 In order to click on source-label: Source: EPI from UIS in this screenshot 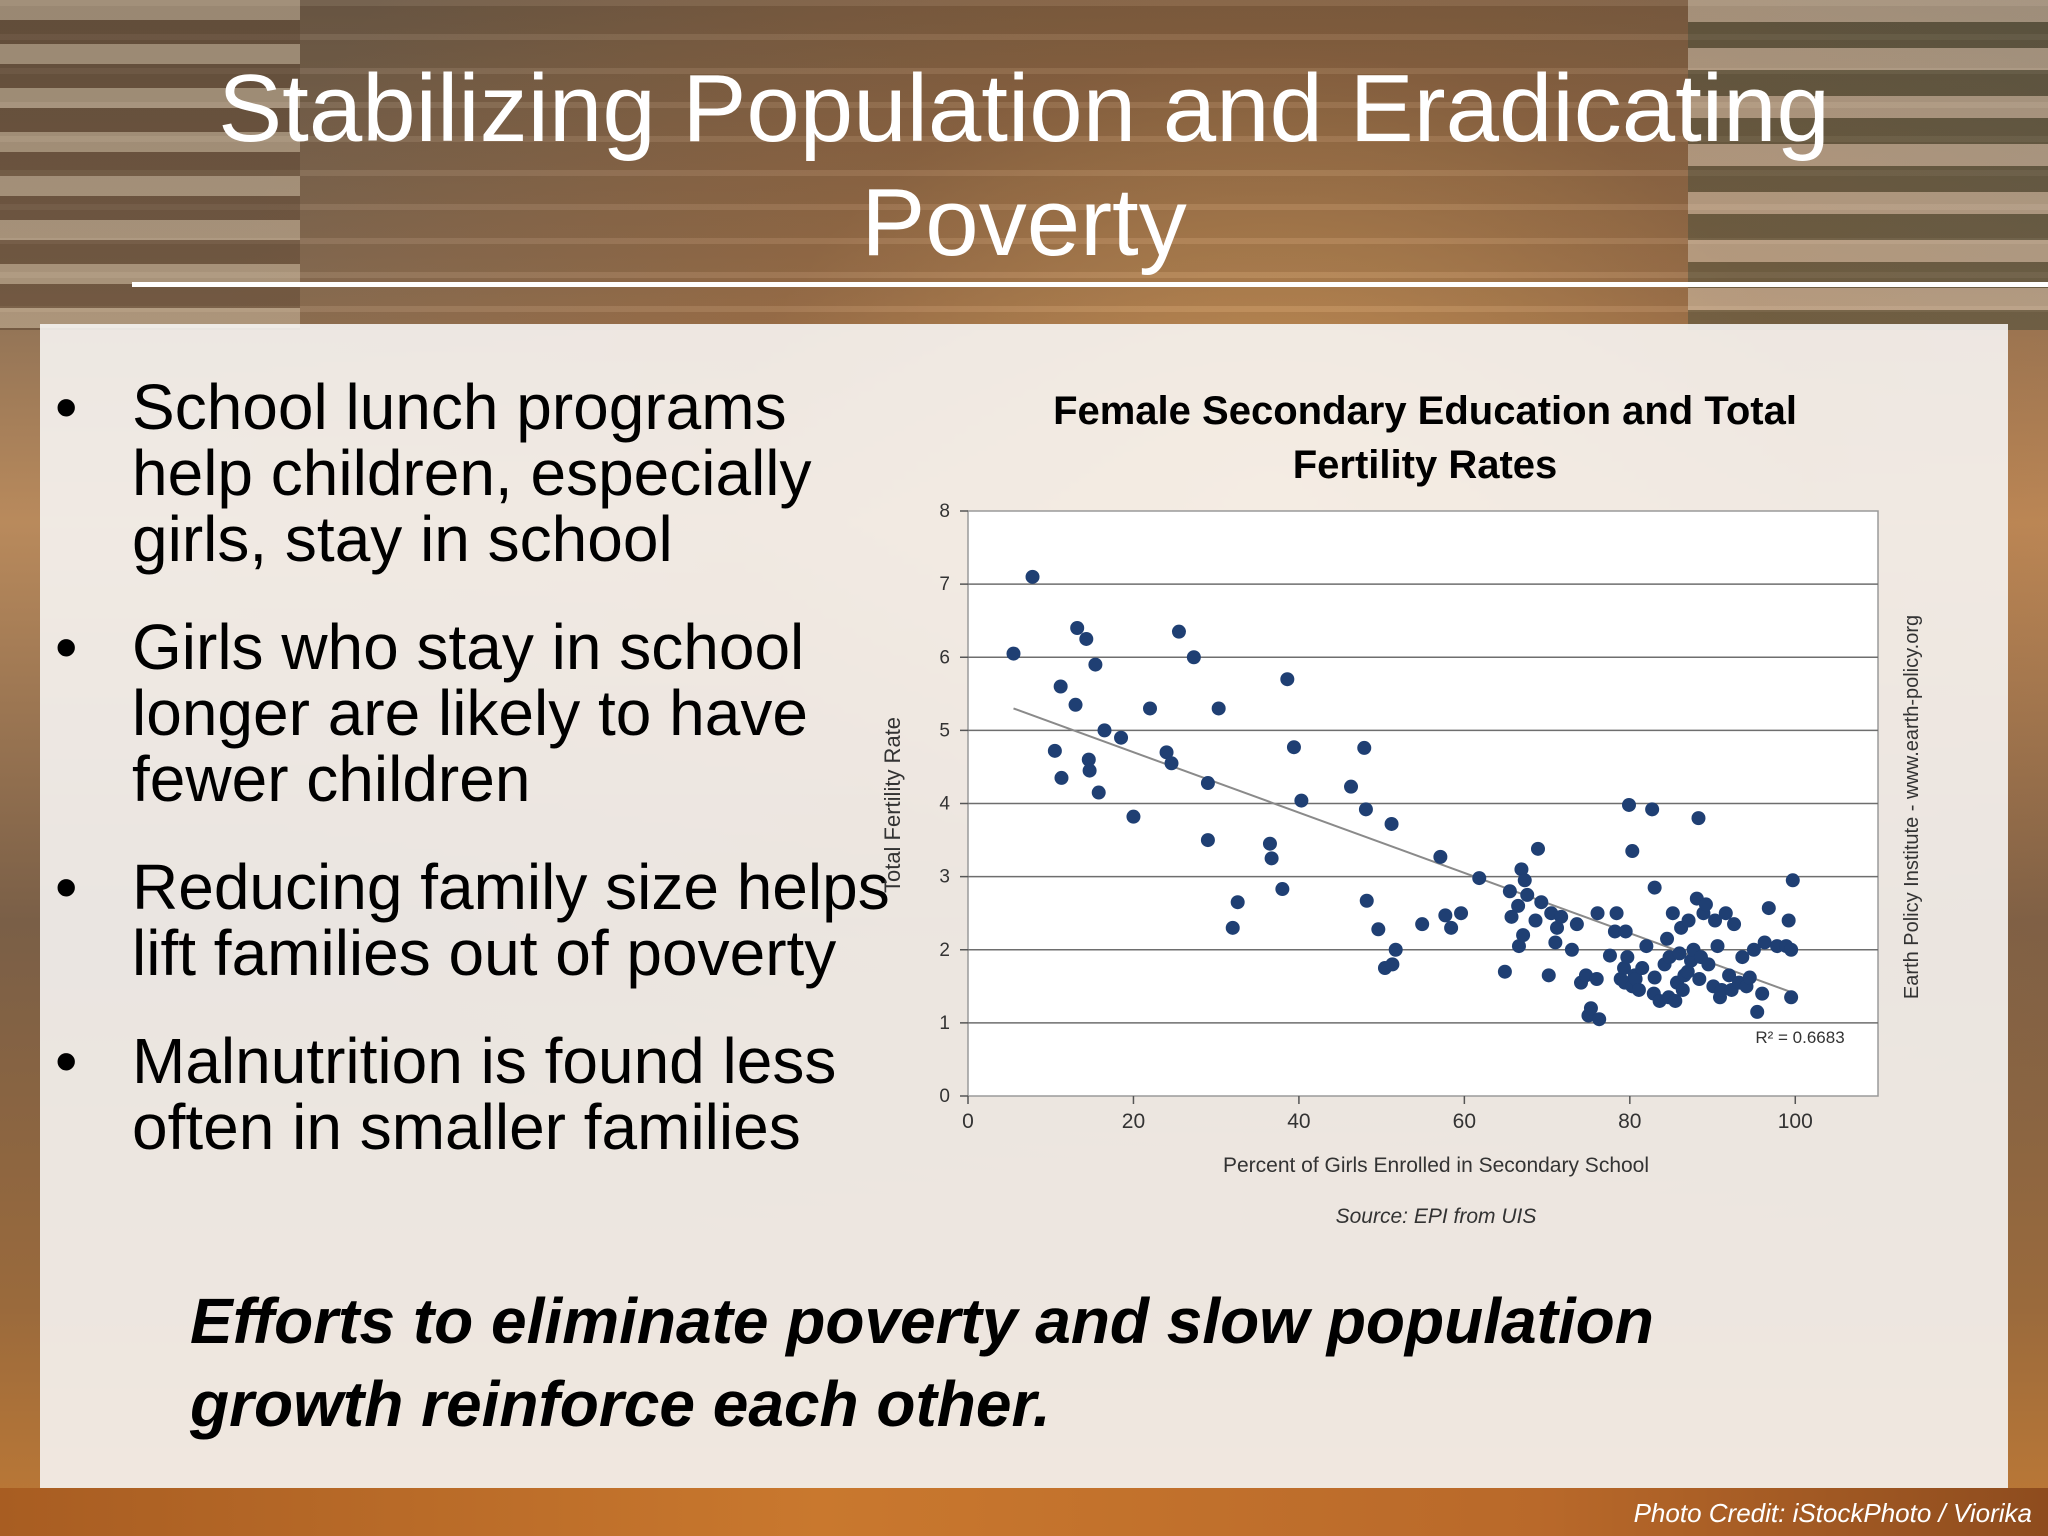, I will do `click(1436, 1216)`.